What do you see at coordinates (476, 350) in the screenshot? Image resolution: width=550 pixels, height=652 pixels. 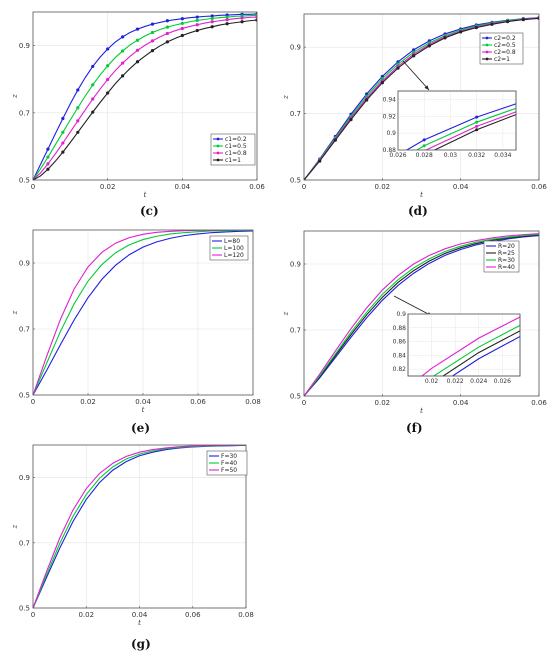 I see `inset-line-R=30` at bounding box center [476, 350].